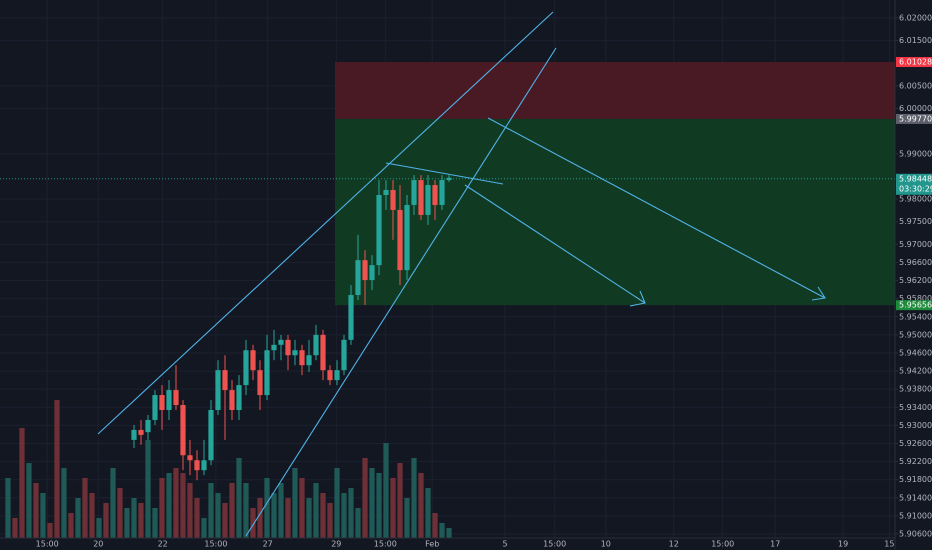 This screenshot has height=550, width=932. I want to click on x-tick-label: 29, so click(336, 544).